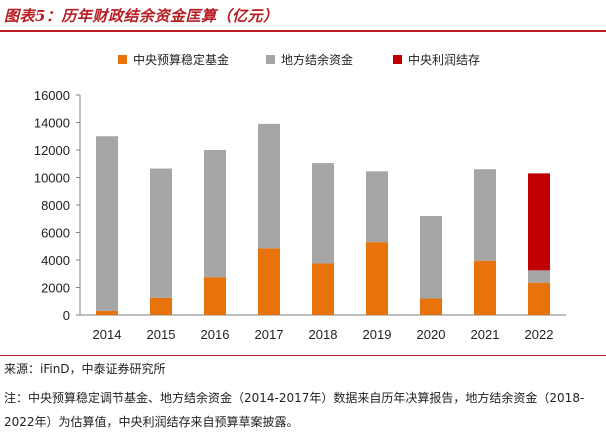 This screenshot has width=606, height=442. I want to click on y-tick-label: 12000, so click(52, 150).